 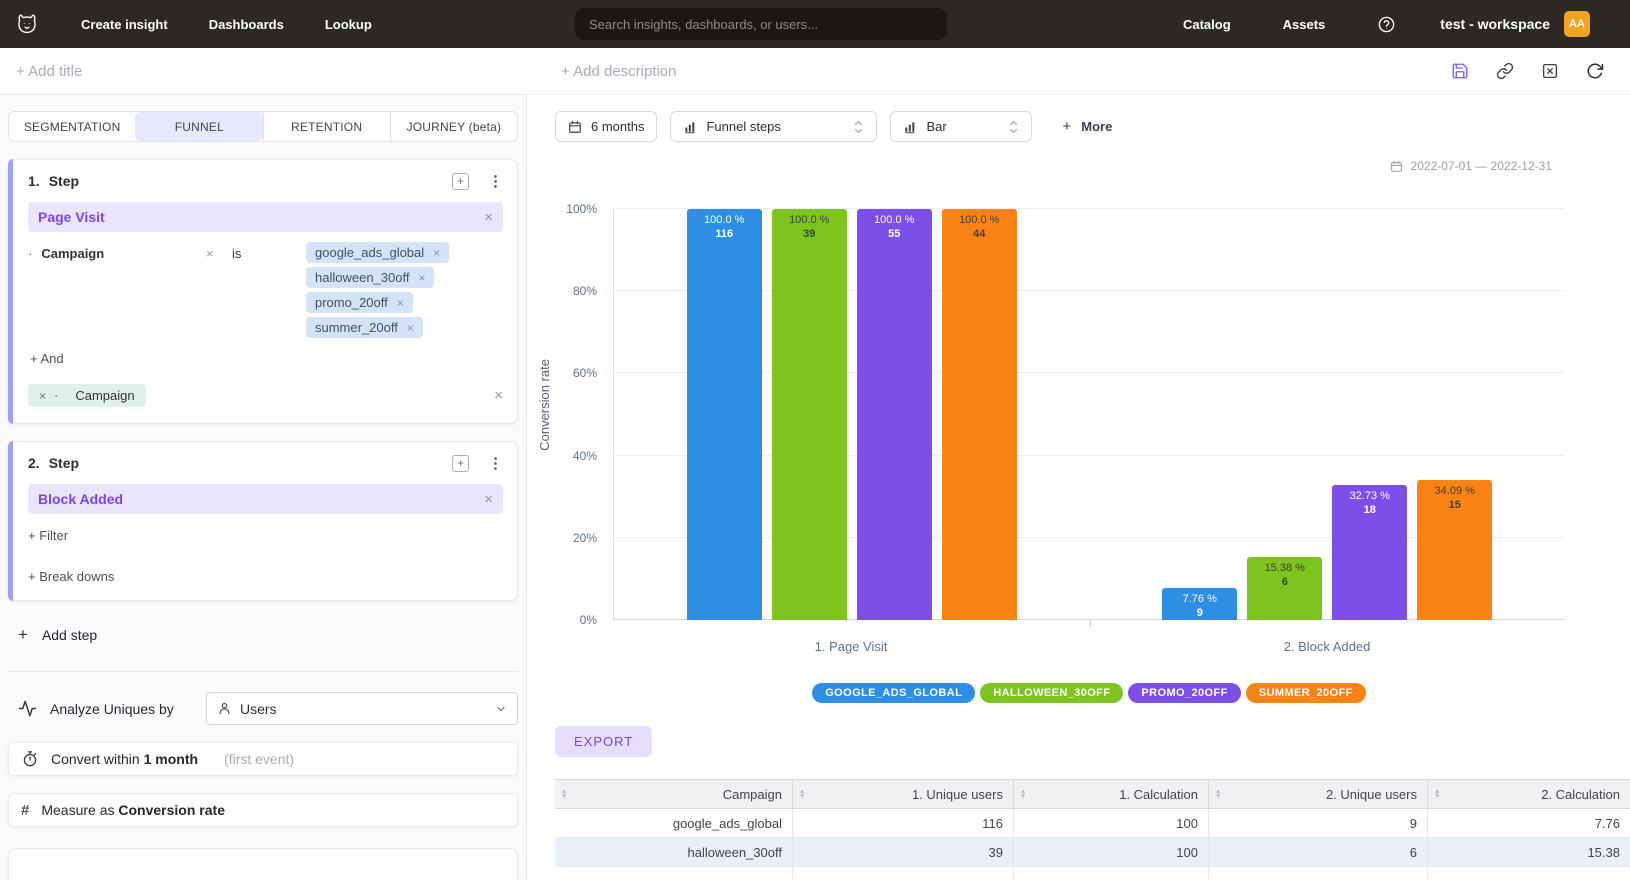 I want to click on bar-summer-20off: 34.09 % 15, so click(x=1455, y=549).